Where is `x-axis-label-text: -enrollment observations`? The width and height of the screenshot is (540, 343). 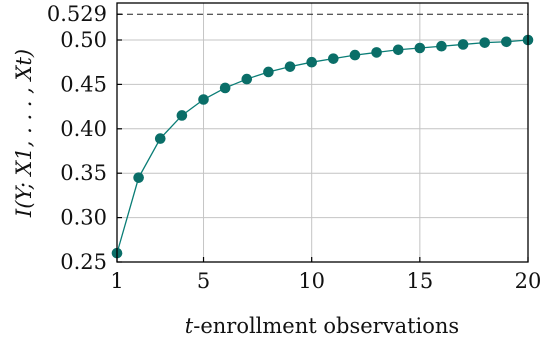
x-axis-label-text: -enrollment observations is located at coordinates (326, 326).